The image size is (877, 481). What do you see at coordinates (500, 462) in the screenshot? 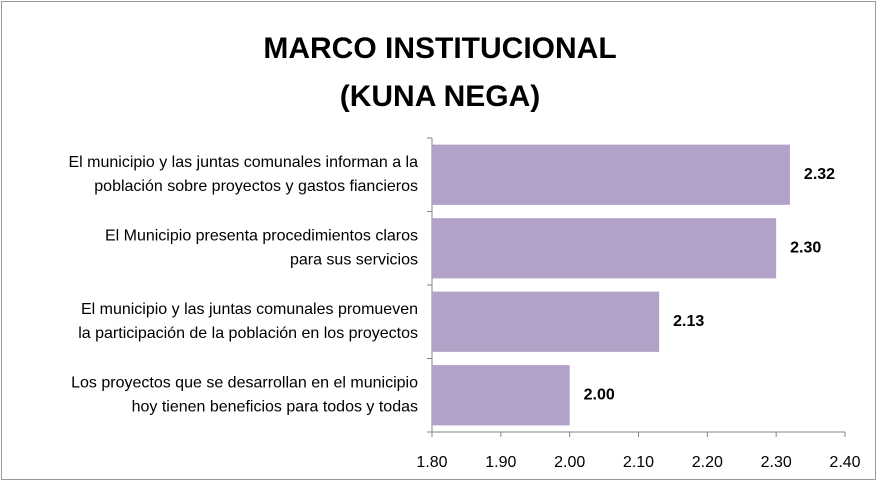
I see `x-tick-label: 1.90` at bounding box center [500, 462].